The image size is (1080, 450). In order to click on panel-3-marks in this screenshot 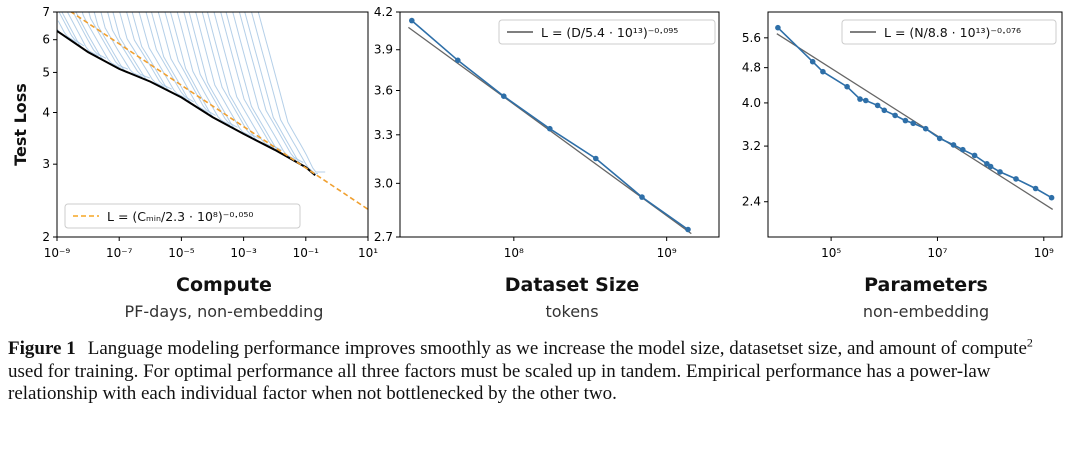, I will do `click(915, 117)`.